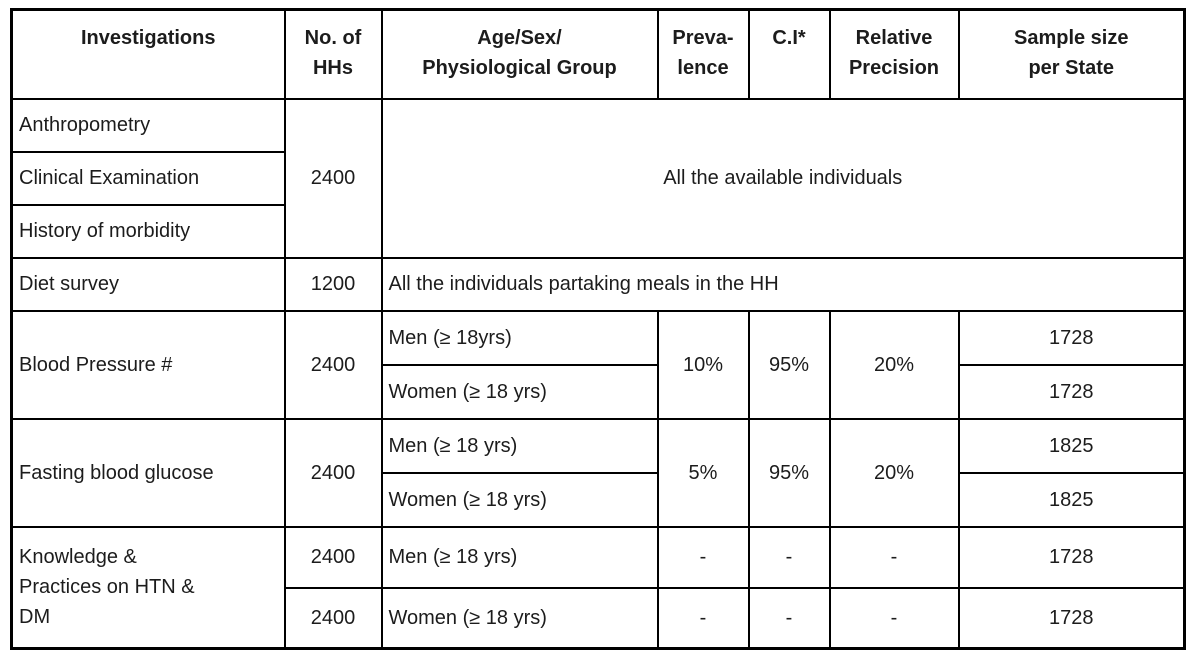 Image resolution: width=1193 pixels, height=665 pixels. I want to click on cell-group-knowledge-women: Women (≥ 18 yrs), so click(519, 618).